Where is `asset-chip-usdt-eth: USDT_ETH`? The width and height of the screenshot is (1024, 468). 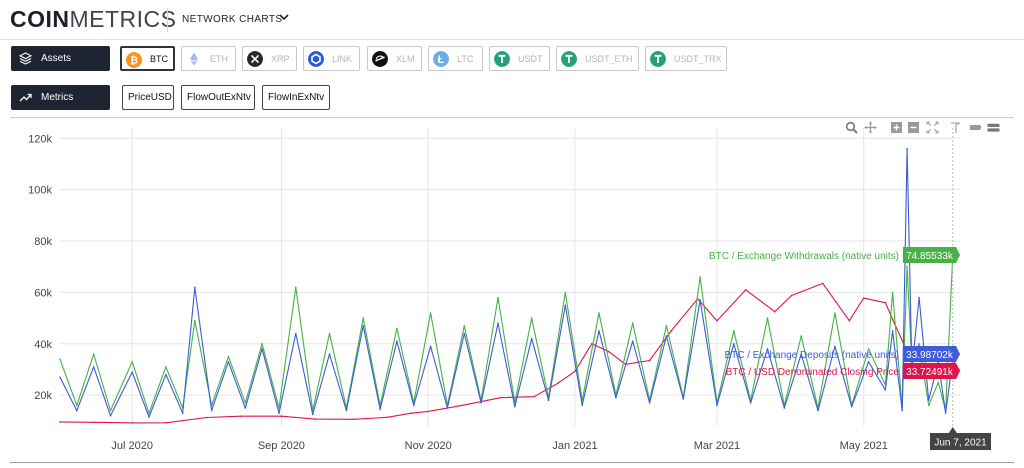
asset-chip-usdt-eth: USDT_ETH is located at coordinates (597, 58).